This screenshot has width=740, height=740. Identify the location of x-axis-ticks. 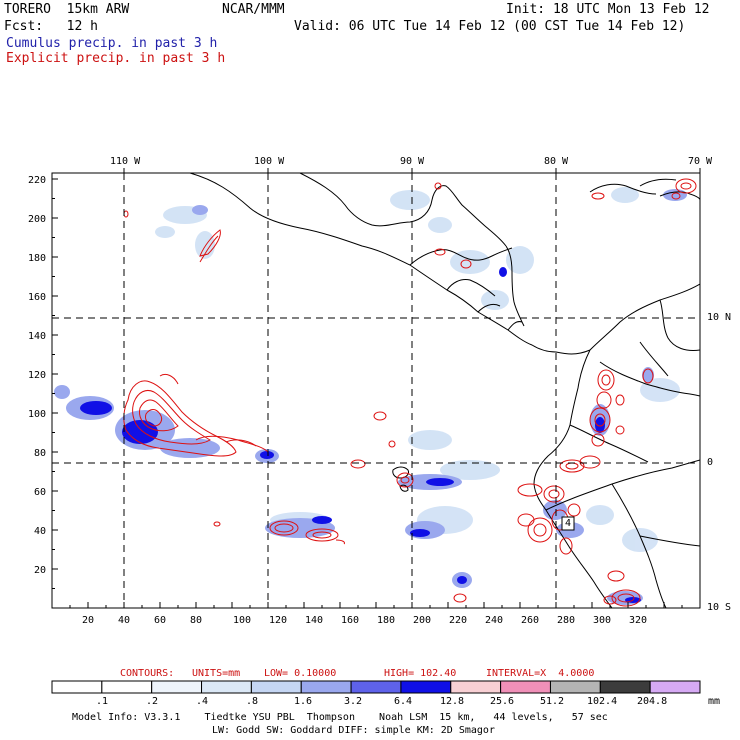
(376, 605).